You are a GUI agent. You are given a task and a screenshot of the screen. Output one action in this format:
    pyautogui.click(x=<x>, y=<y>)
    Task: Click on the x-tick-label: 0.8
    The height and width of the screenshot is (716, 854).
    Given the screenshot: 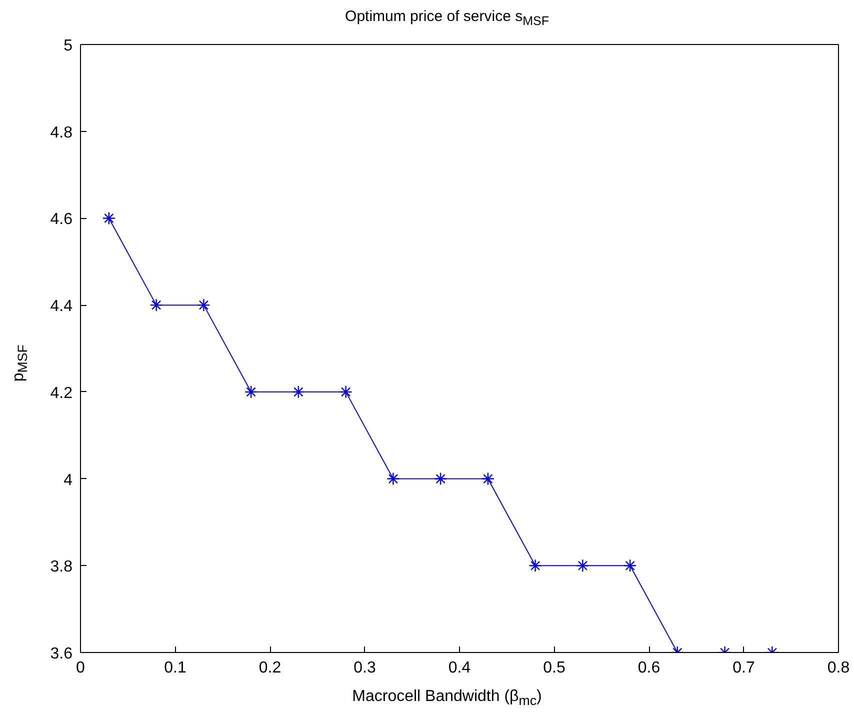 What is the action you would take?
    pyautogui.click(x=838, y=668)
    